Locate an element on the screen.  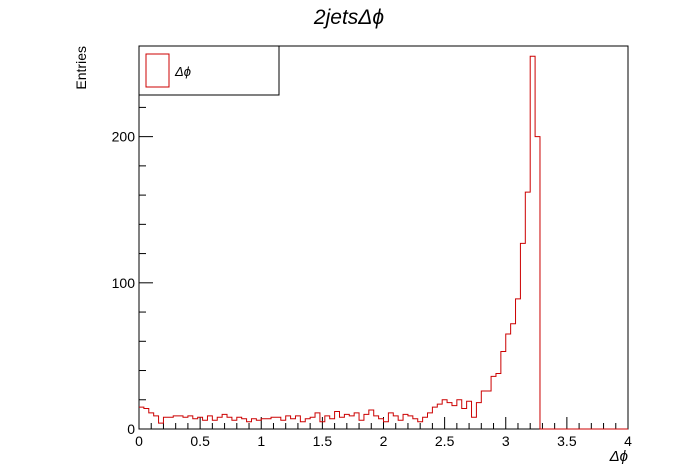
y-axis-label: Entries is located at coordinates (81, 68).